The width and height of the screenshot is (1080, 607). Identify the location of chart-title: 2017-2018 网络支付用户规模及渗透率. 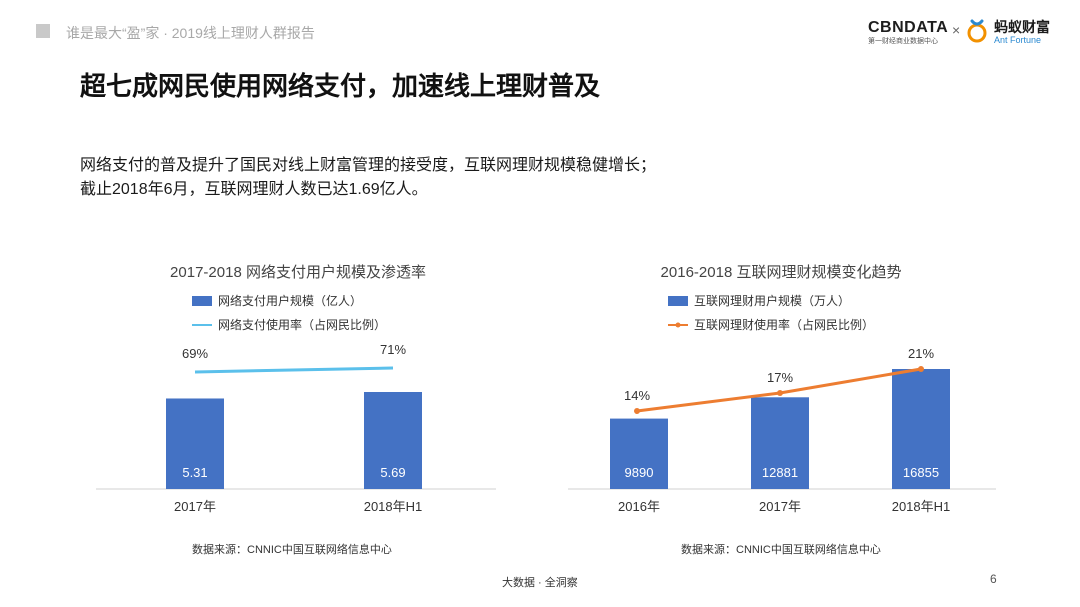
(298, 272).